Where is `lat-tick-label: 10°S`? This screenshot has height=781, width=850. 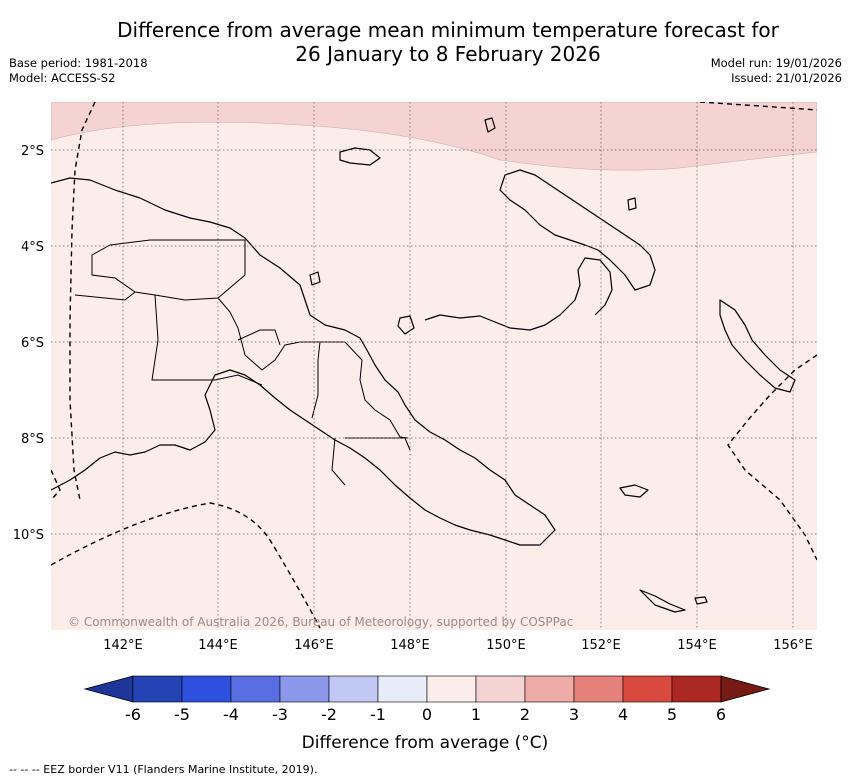
lat-tick-label: 10°S is located at coordinates (28, 535).